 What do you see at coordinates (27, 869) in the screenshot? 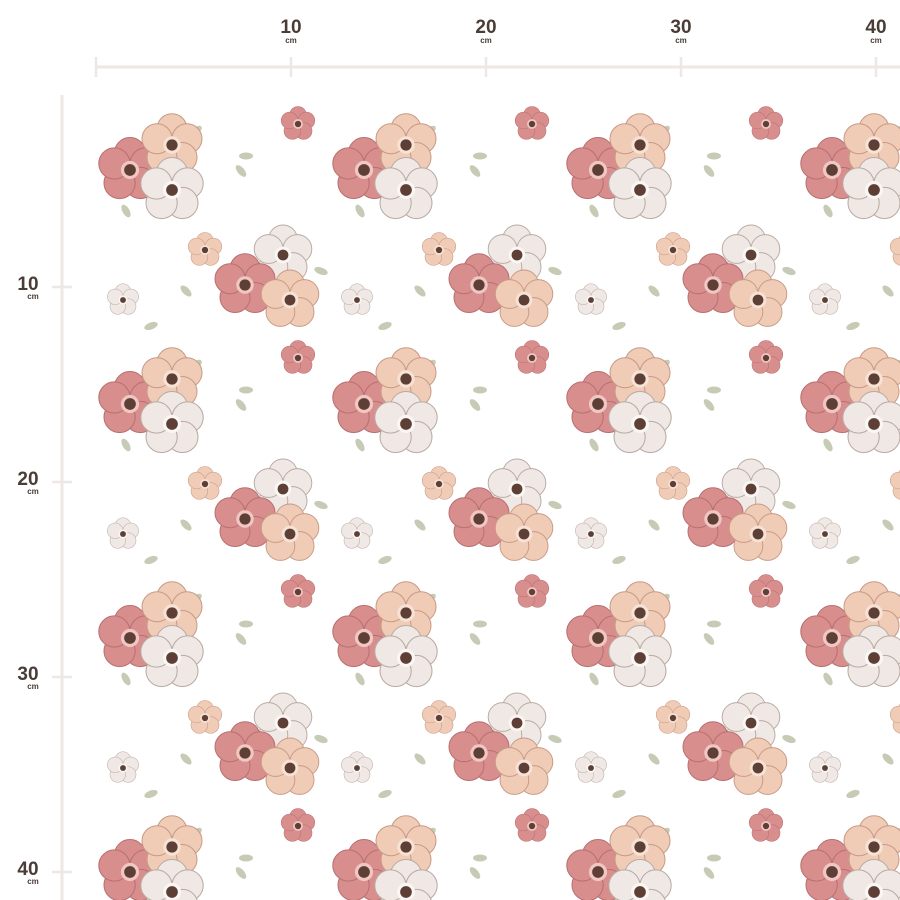
I see `left-ruler-label: 40` at bounding box center [27, 869].